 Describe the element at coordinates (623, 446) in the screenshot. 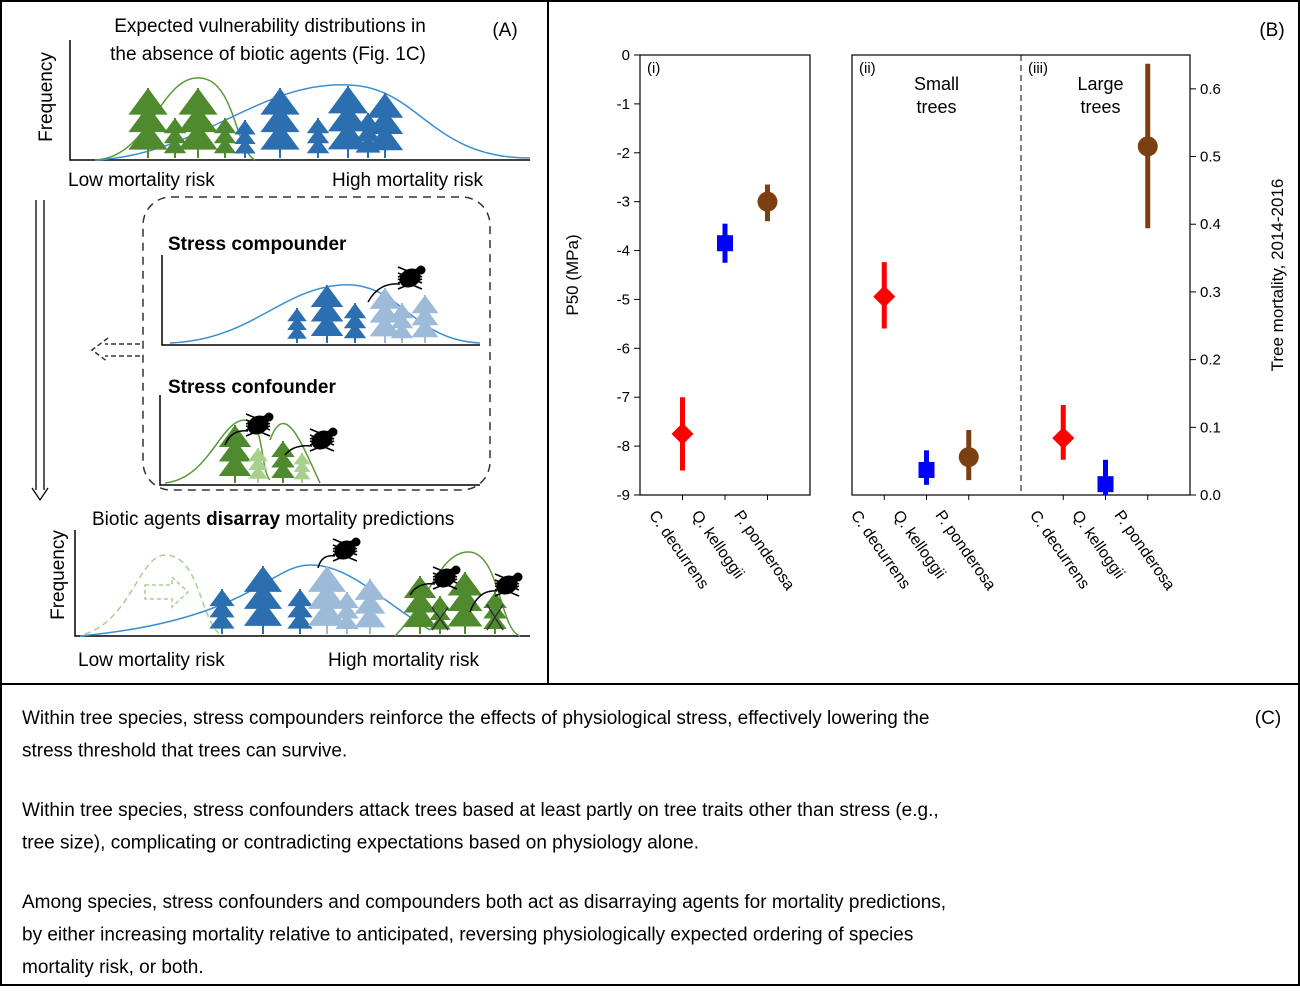

I see `y-tick-label: -8` at that location.